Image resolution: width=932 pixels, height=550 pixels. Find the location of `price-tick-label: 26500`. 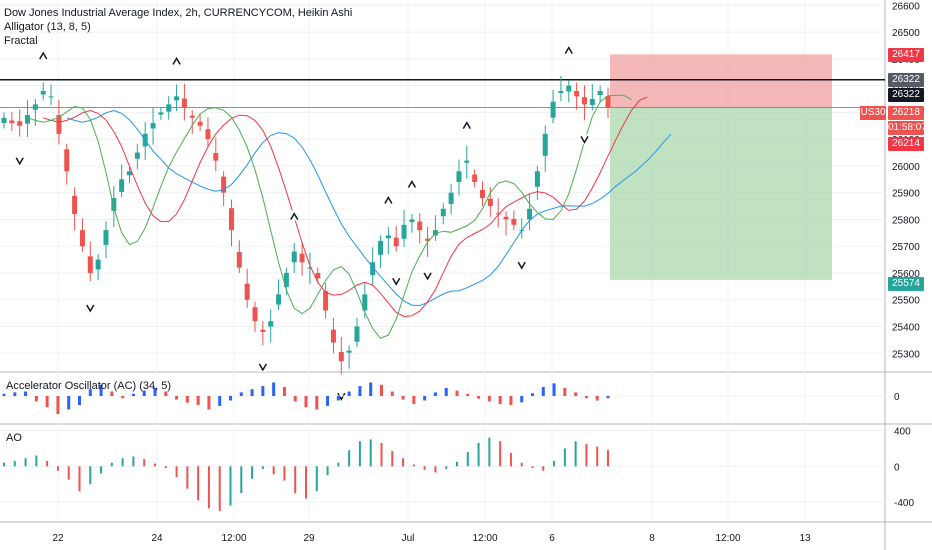

price-tick-label: 26500 is located at coordinates (906, 33).